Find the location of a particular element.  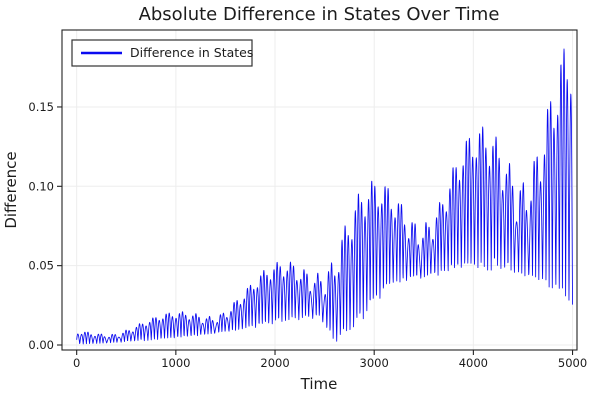

y-tick-label: 0.05 is located at coordinates (41, 266).